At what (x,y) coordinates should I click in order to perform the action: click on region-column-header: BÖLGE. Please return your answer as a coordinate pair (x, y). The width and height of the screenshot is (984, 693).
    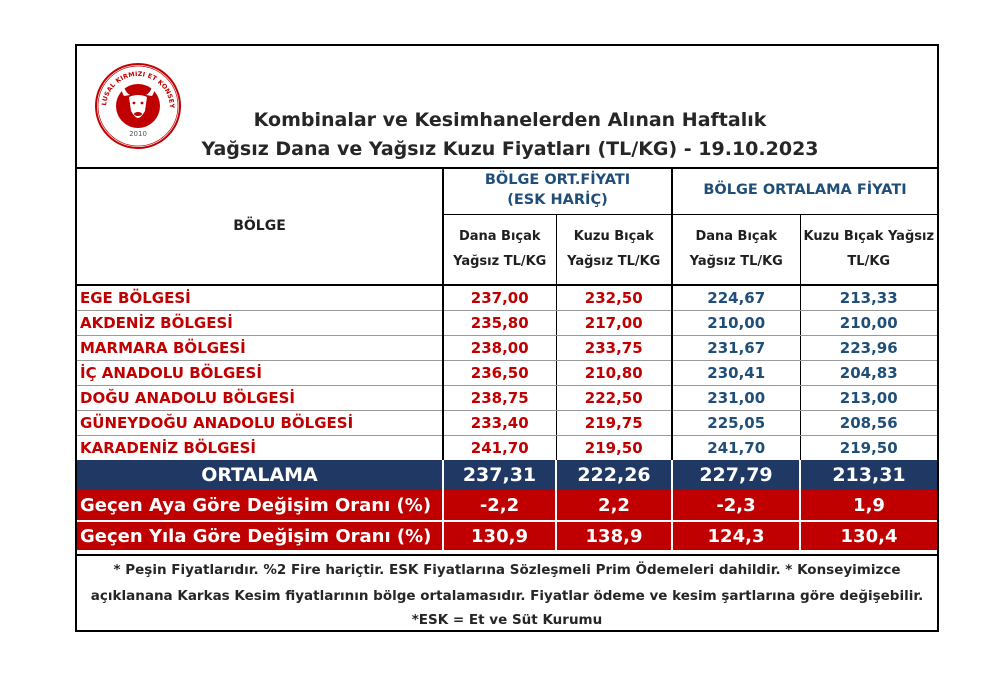
    Looking at the image, I should click on (260, 226).